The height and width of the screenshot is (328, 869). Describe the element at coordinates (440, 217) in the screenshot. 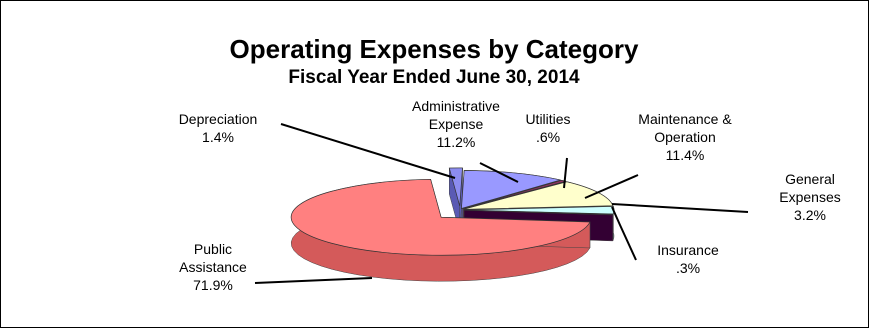

I see `slice-public-assistance` at that location.